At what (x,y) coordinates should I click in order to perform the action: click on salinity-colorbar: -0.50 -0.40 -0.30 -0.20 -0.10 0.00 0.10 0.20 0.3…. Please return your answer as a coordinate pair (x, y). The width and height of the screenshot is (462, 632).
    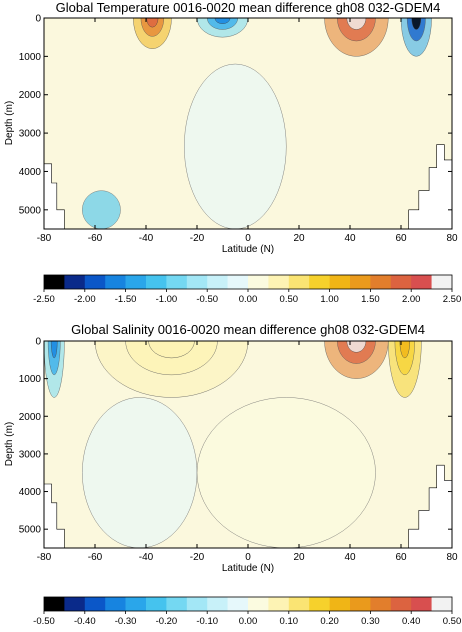
    Looking at the image, I should click on (247, 611).